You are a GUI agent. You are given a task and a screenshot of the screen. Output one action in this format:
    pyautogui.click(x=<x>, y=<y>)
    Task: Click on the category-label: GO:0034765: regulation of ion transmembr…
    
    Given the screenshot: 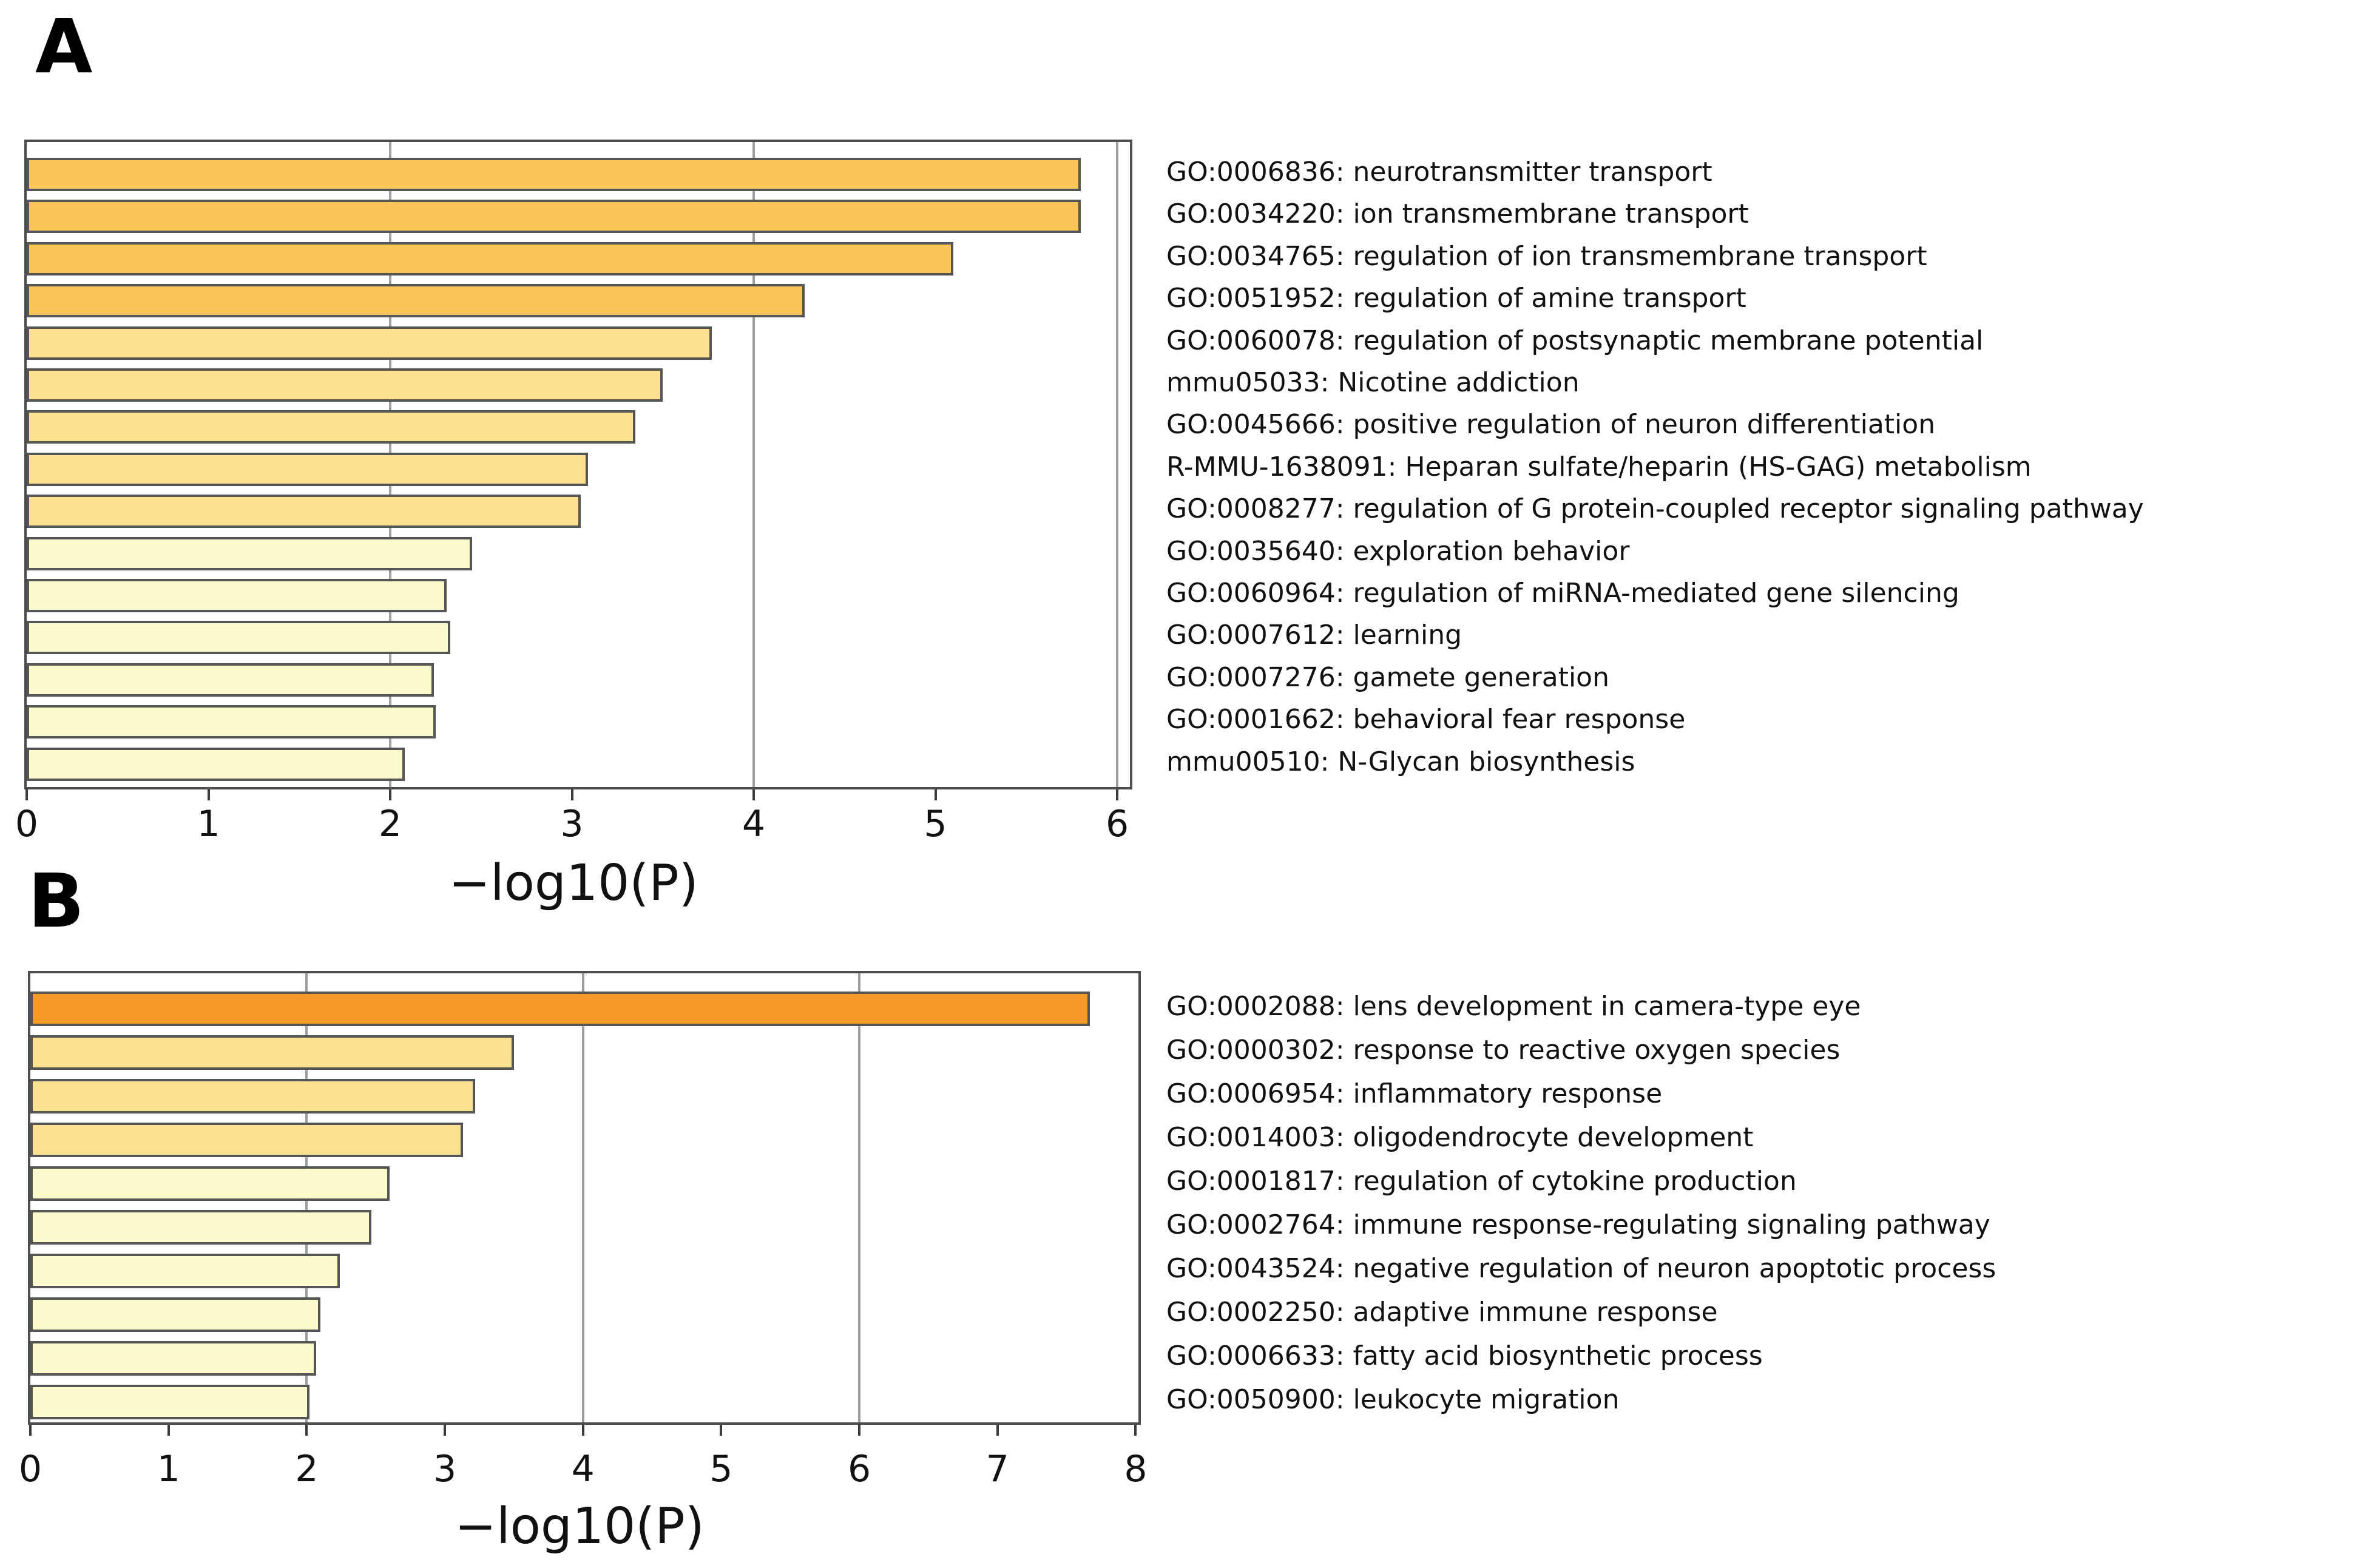 What is the action you would take?
    pyautogui.click(x=1547, y=256)
    